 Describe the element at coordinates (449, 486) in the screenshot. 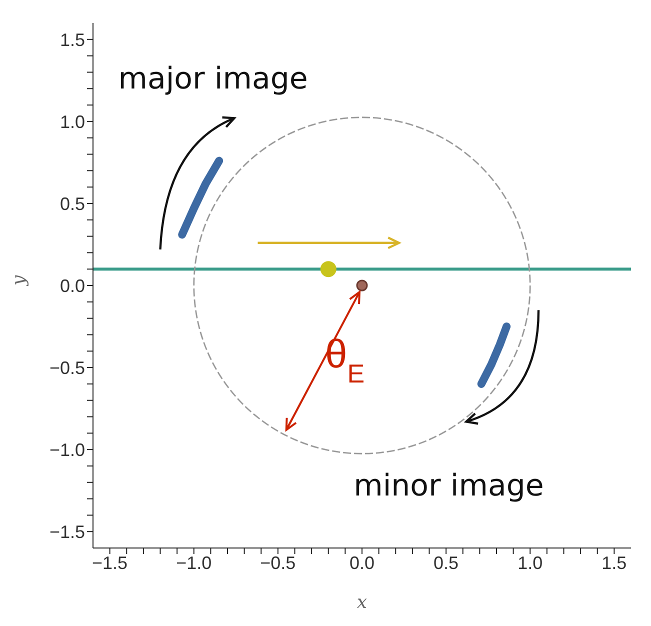

I see `annotation: minor image` at that location.